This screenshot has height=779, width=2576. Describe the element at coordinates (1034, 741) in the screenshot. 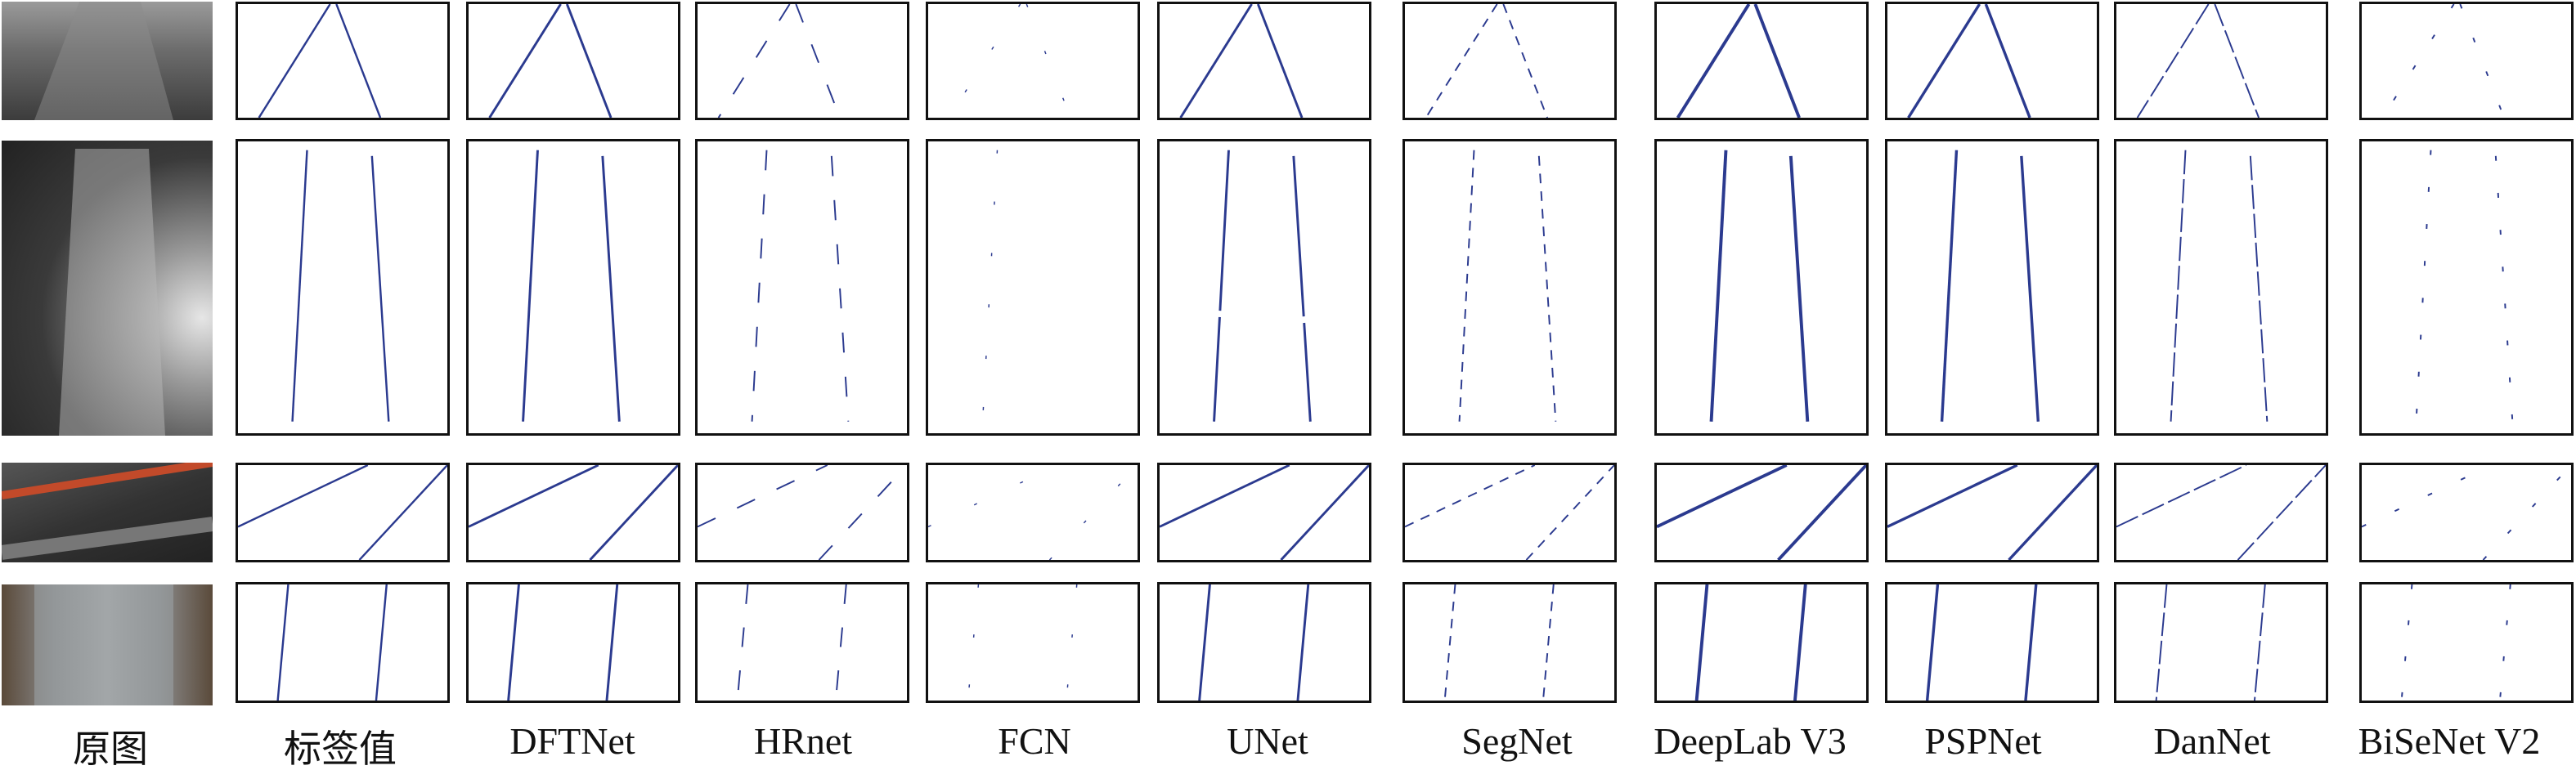

I see `label-fcn: FCN` at that location.